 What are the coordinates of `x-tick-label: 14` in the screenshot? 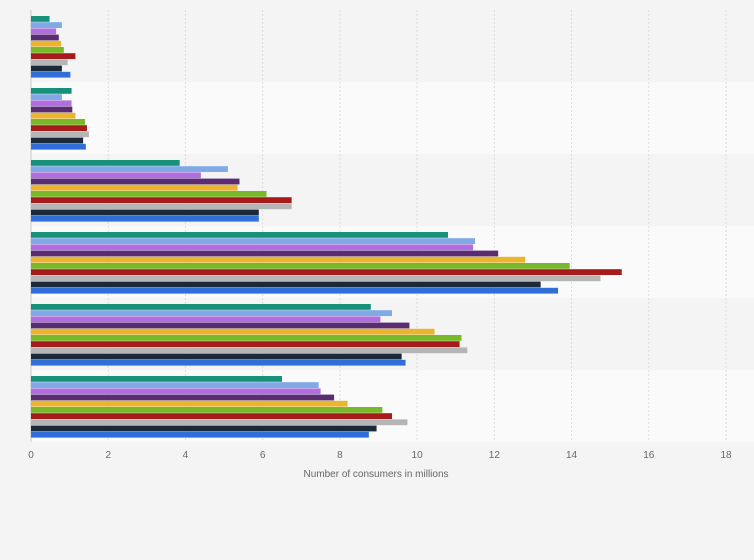 It's located at (572, 455).